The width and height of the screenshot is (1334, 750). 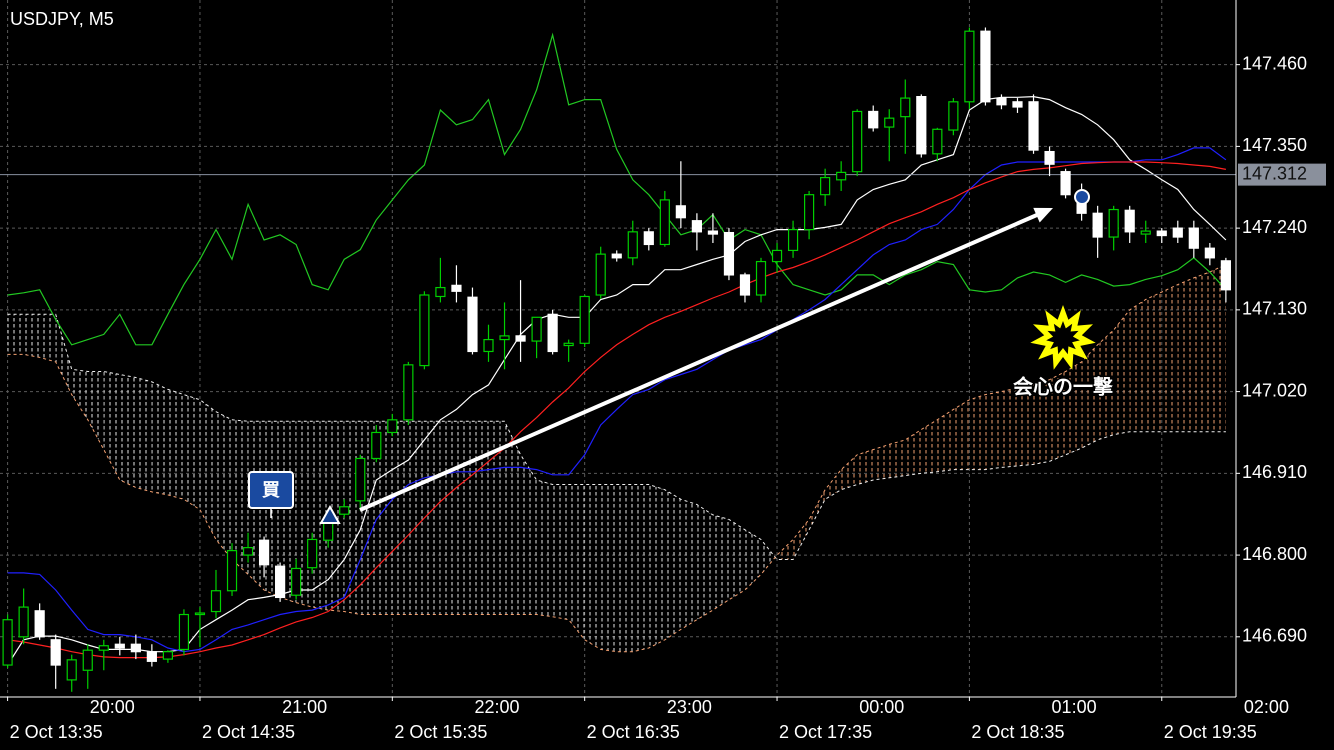 What do you see at coordinates (496, 707) in the screenshot?
I see `x-local-time-label: 22:00` at bounding box center [496, 707].